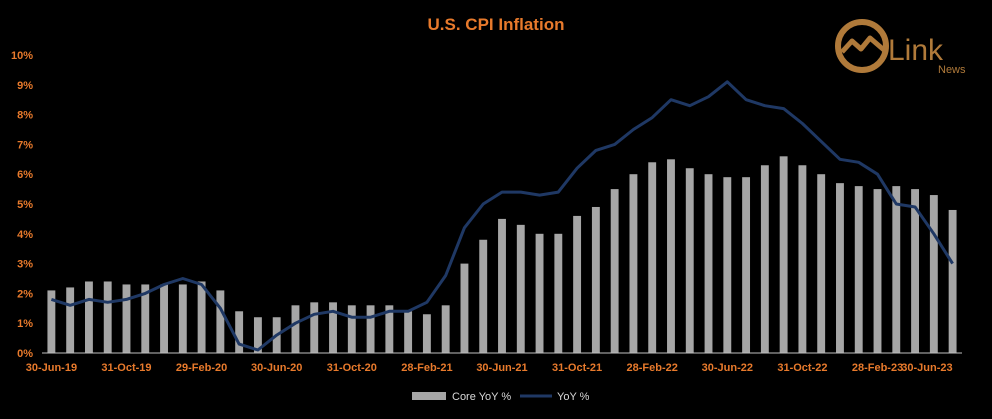 This screenshot has height=419, width=992. I want to click on logo: Link News, so click(900, 47).